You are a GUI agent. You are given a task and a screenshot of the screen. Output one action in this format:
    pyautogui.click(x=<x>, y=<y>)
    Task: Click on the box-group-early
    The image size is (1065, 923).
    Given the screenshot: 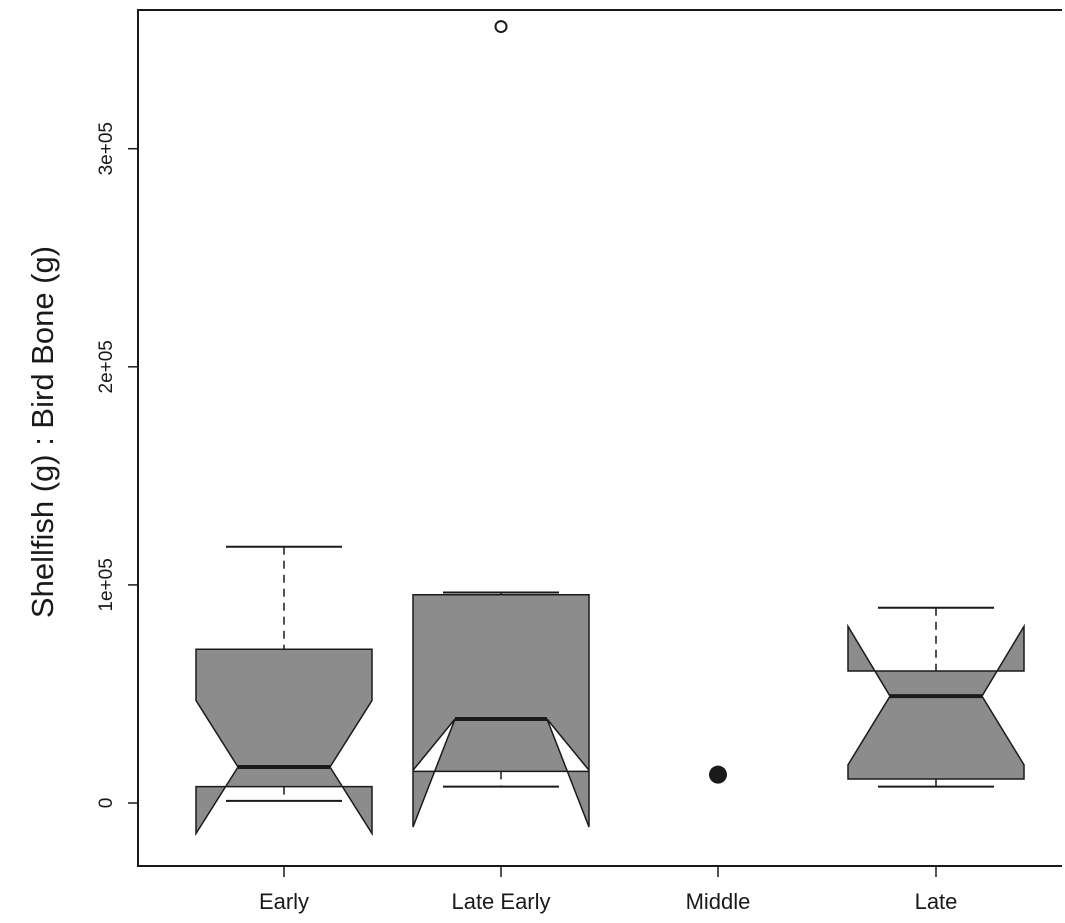 What is the action you would take?
    pyautogui.click(x=284, y=691)
    